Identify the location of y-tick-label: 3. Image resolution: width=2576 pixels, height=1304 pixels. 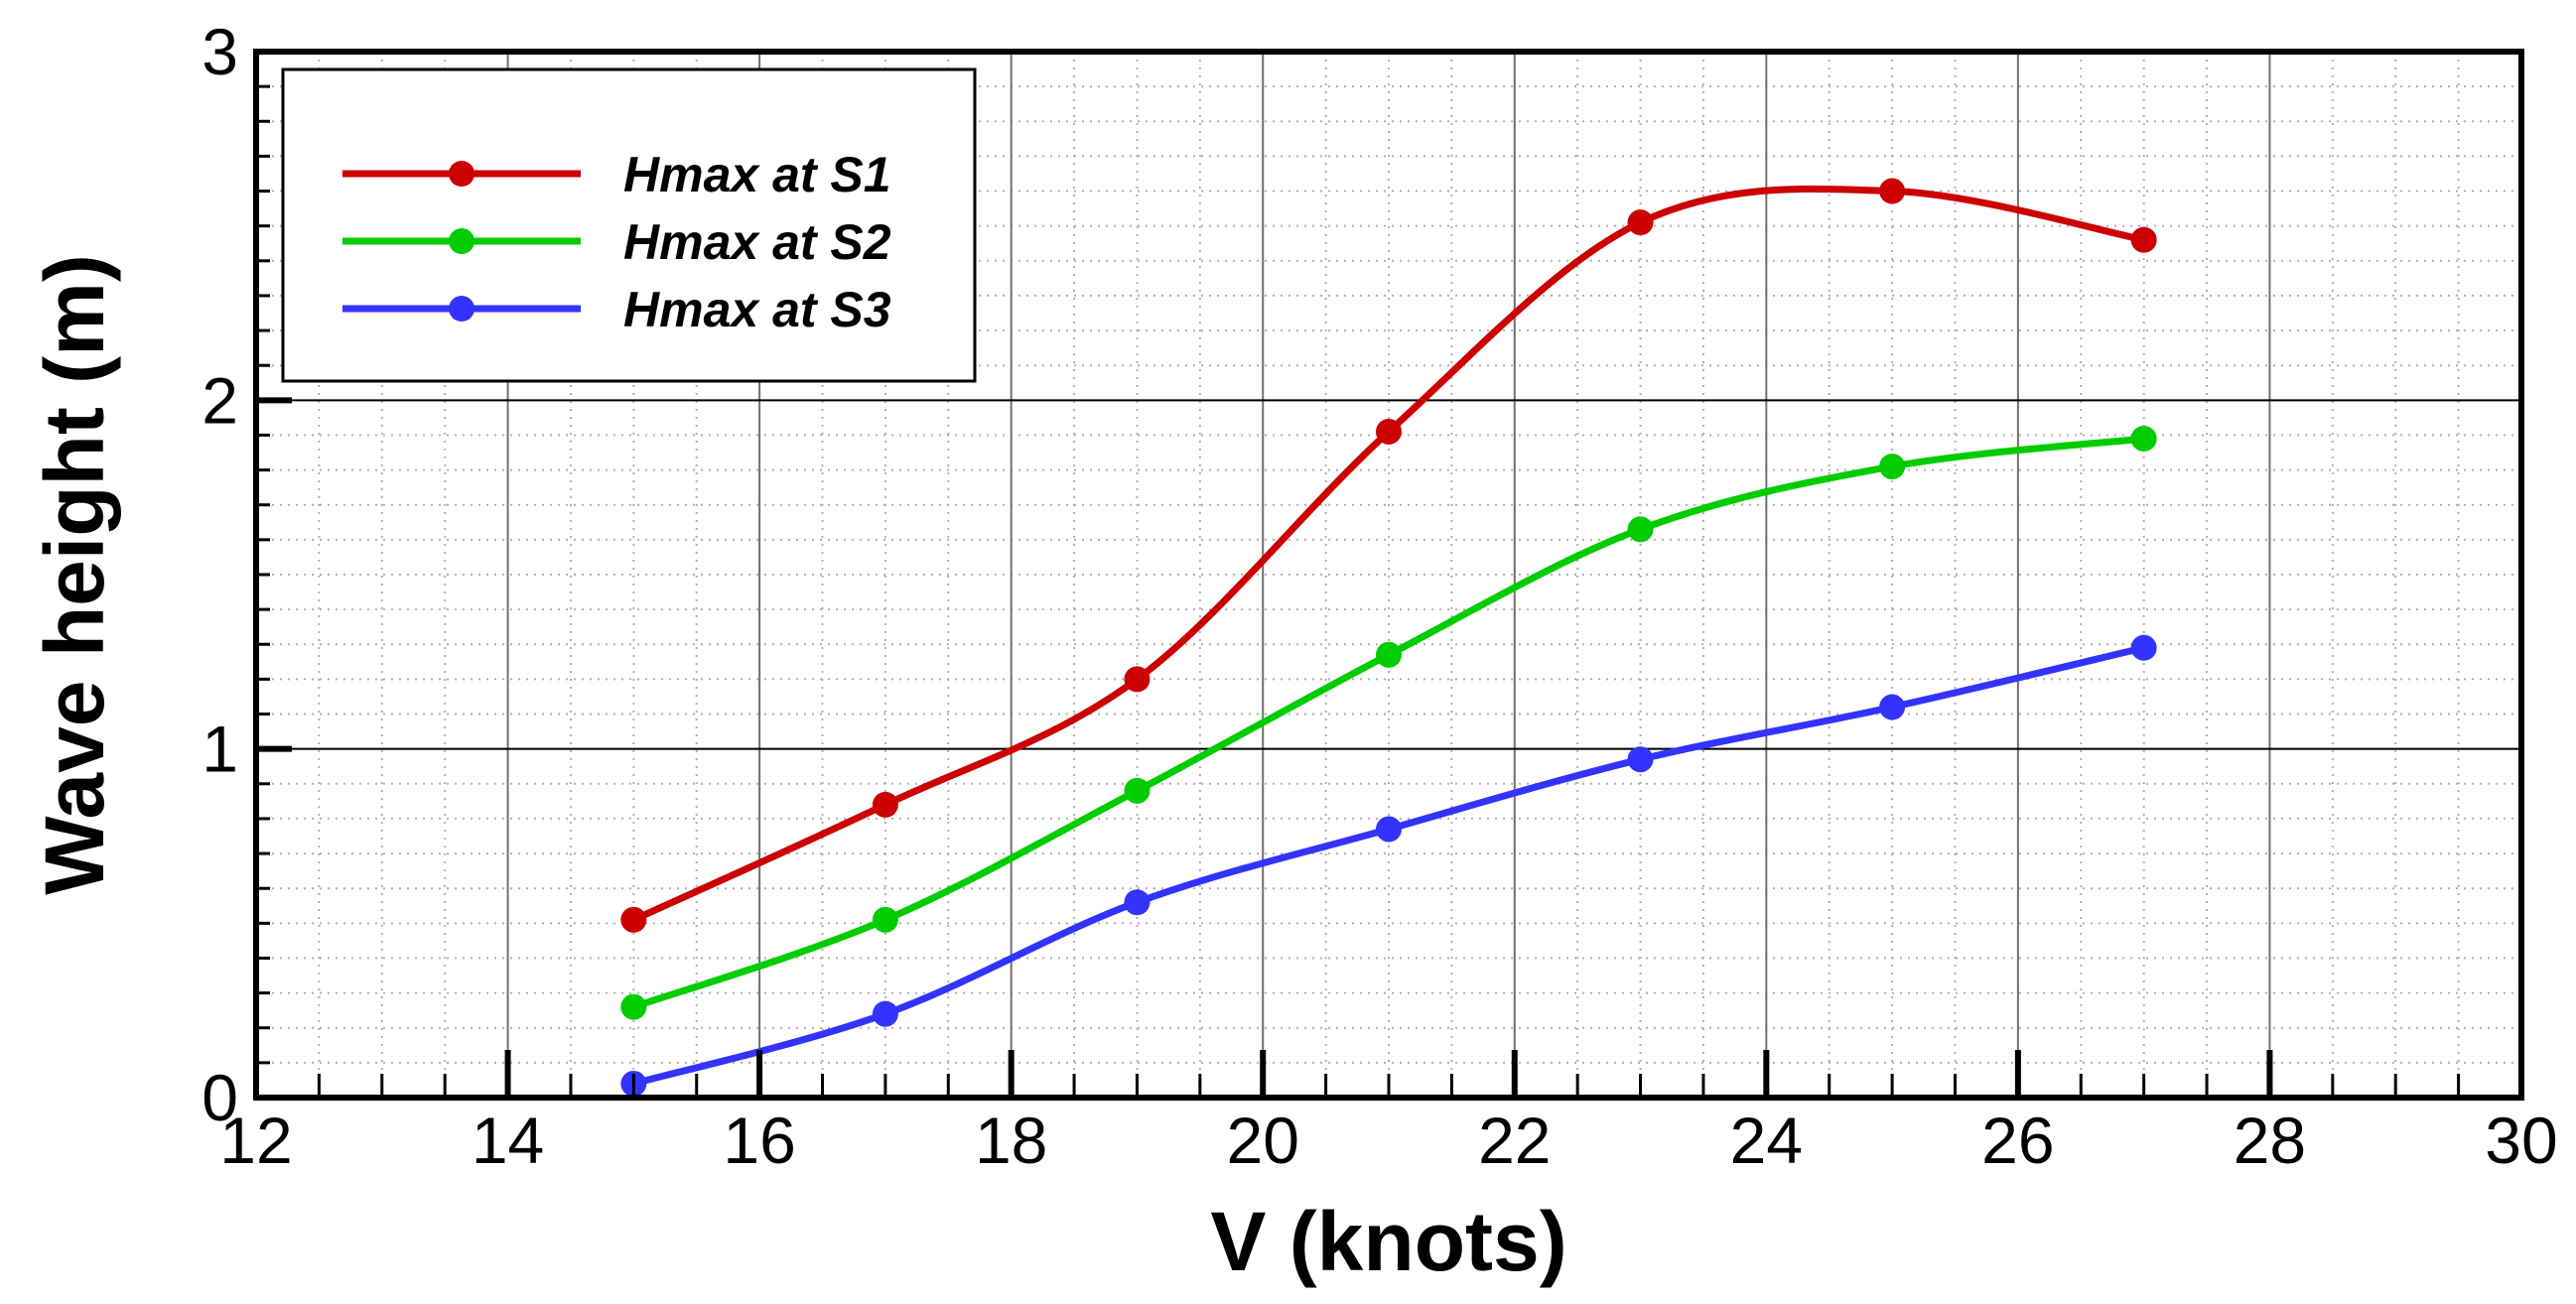
(220, 51).